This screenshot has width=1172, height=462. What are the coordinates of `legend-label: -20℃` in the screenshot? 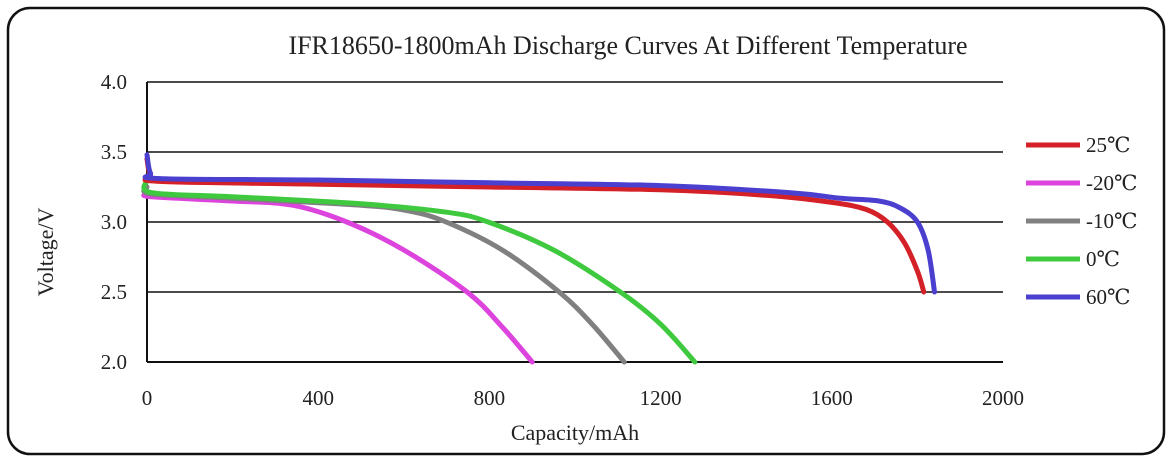 It's located at (1112, 183).